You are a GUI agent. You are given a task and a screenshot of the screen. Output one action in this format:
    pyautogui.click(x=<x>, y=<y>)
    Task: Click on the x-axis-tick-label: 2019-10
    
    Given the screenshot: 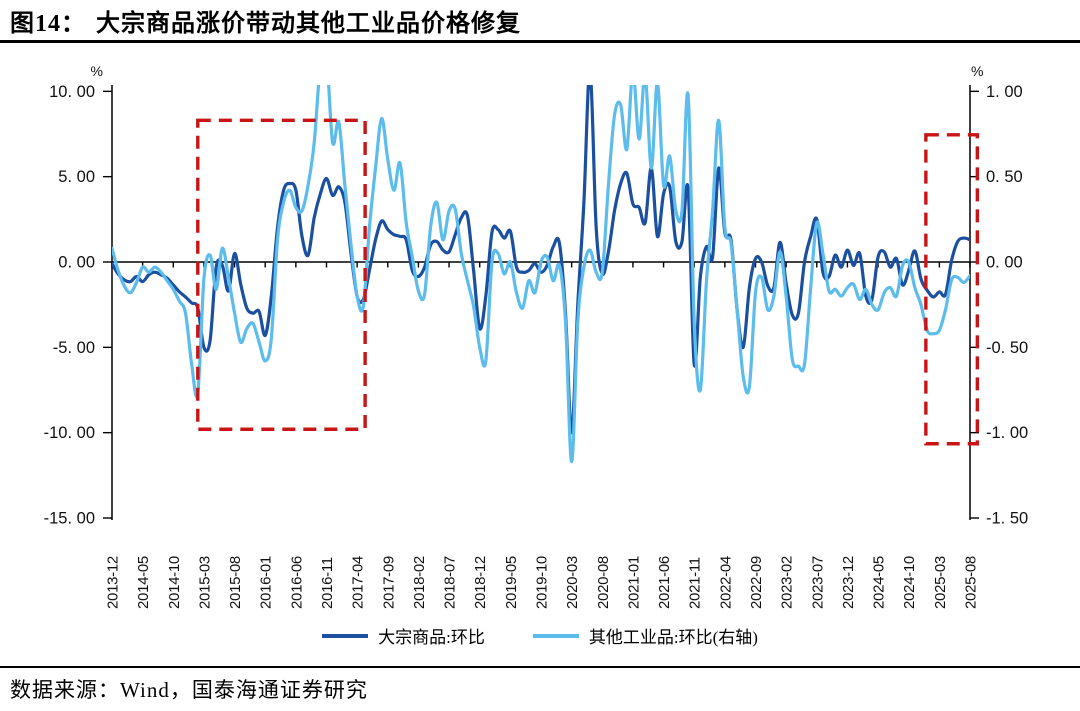 What is the action you would take?
    pyautogui.click(x=542, y=582)
    